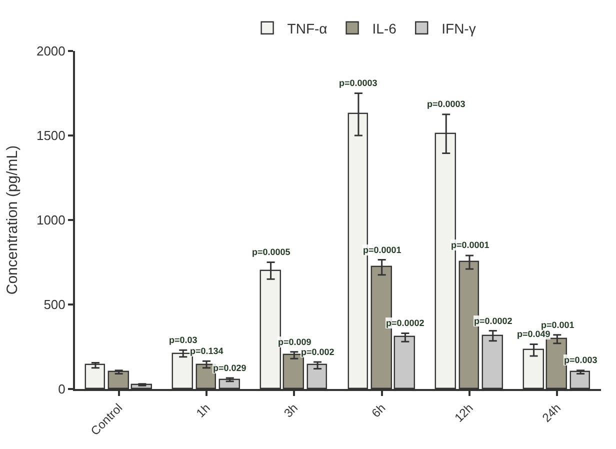 The image size is (616, 449). I want to click on annotation: p=0.134, so click(207, 351).